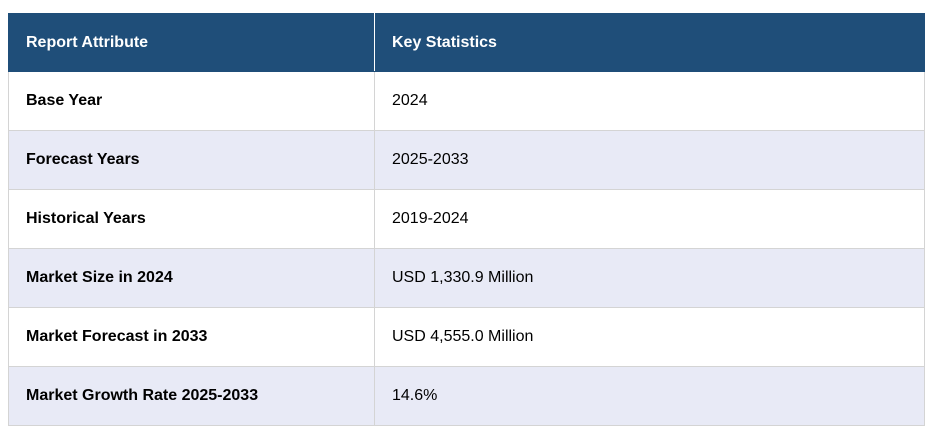 The height and width of the screenshot is (429, 936). I want to click on row-attribute-base-year: Base Year, so click(191, 101).